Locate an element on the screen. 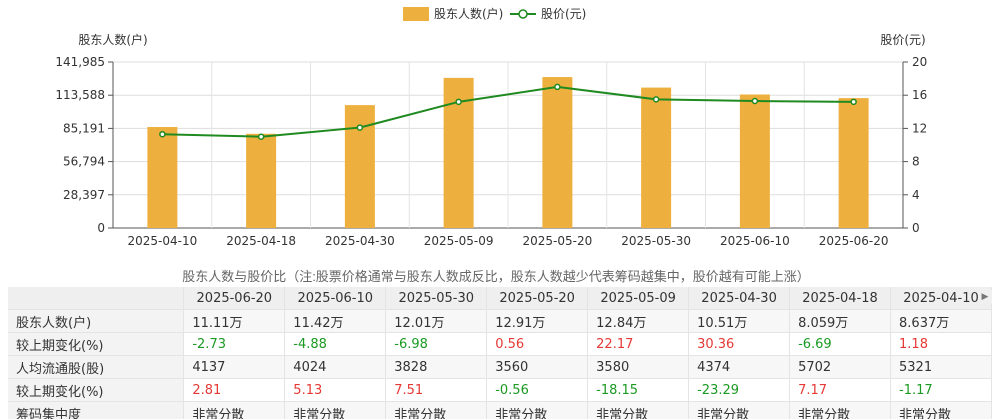  left-tick-label: 85,191 is located at coordinates (84, 128).